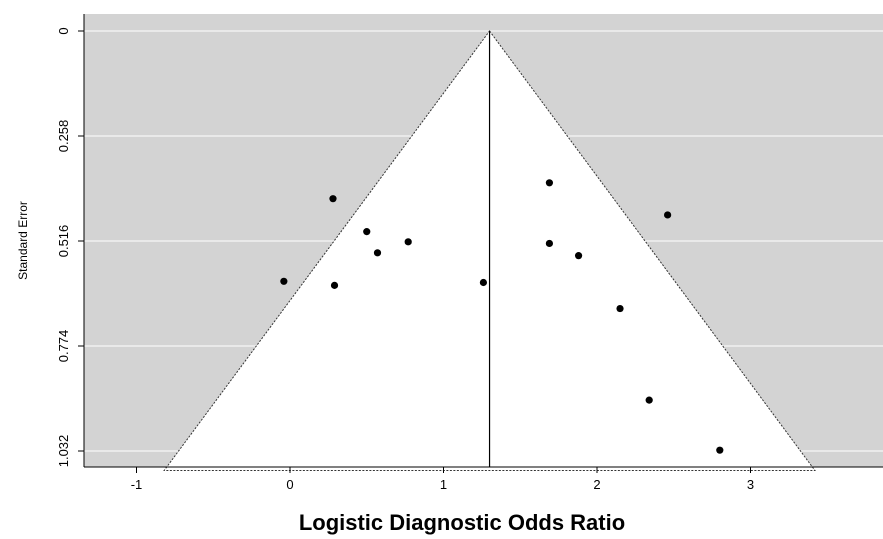 This screenshot has height=539, width=883. Describe the element at coordinates (443, 484) in the screenshot. I see `x-tick-label: 1` at that location.